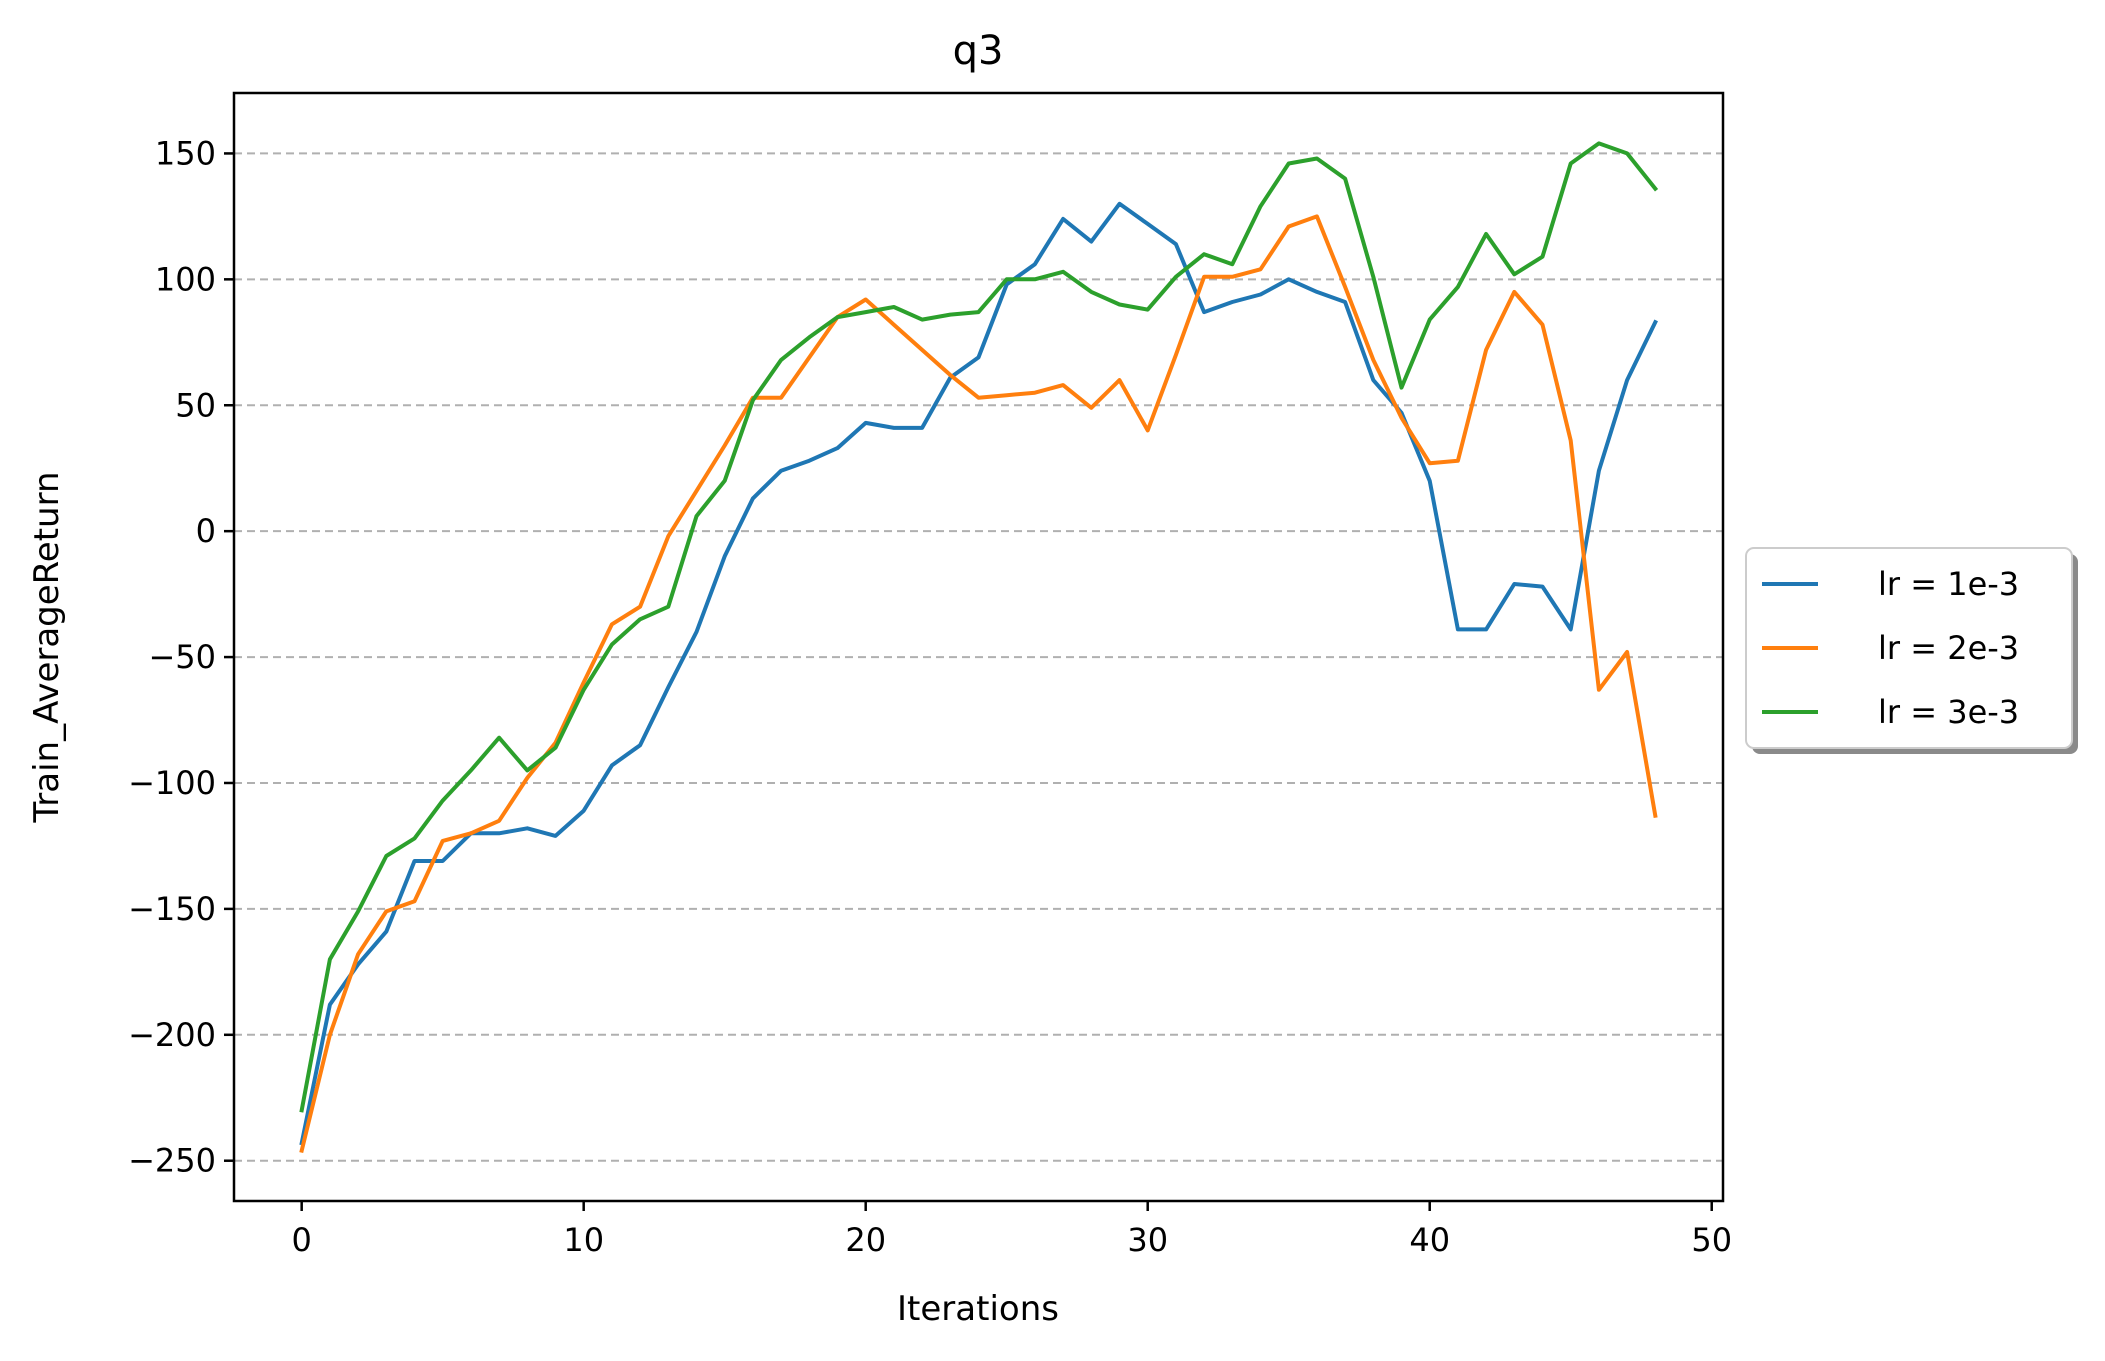 This screenshot has width=2105, height=1361. Describe the element at coordinates (172, 1161) in the screenshot. I see `y-tick-label: −250` at that location.